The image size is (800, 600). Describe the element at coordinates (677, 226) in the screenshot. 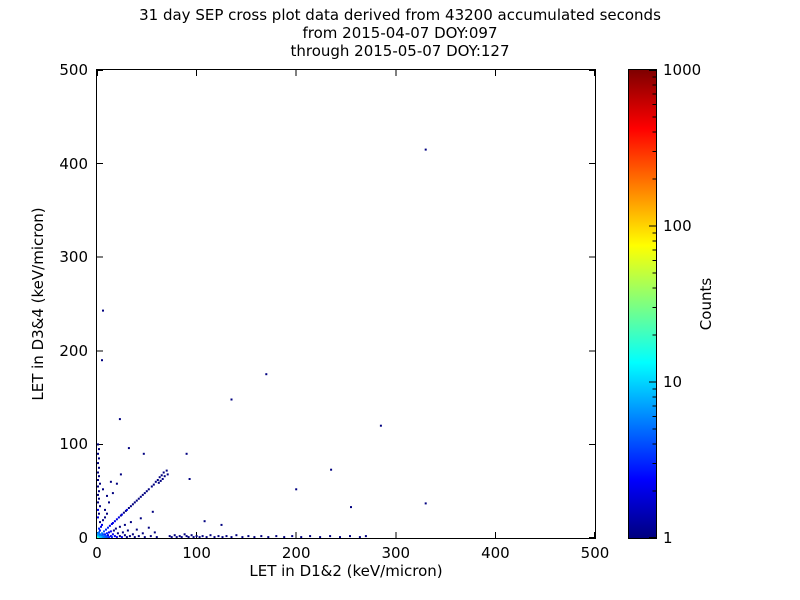

I see `colorbar-tick-label: 100` at that location.